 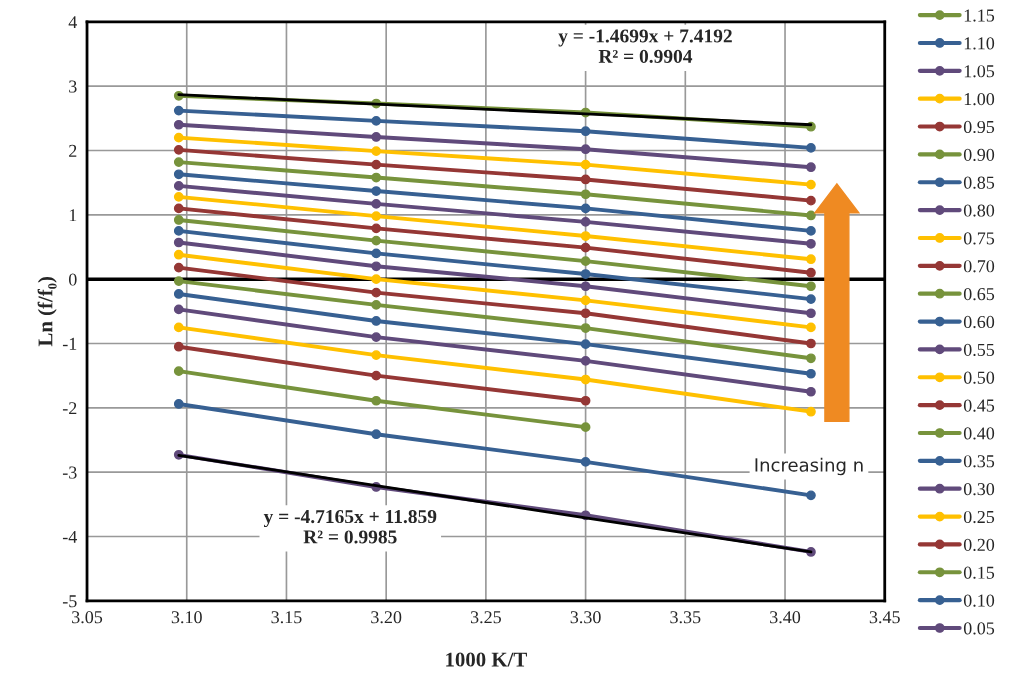 What do you see at coordinates (979, 15) in the screenshot?
I see `legend-label: 1.15` at bounding box center [979, 15].